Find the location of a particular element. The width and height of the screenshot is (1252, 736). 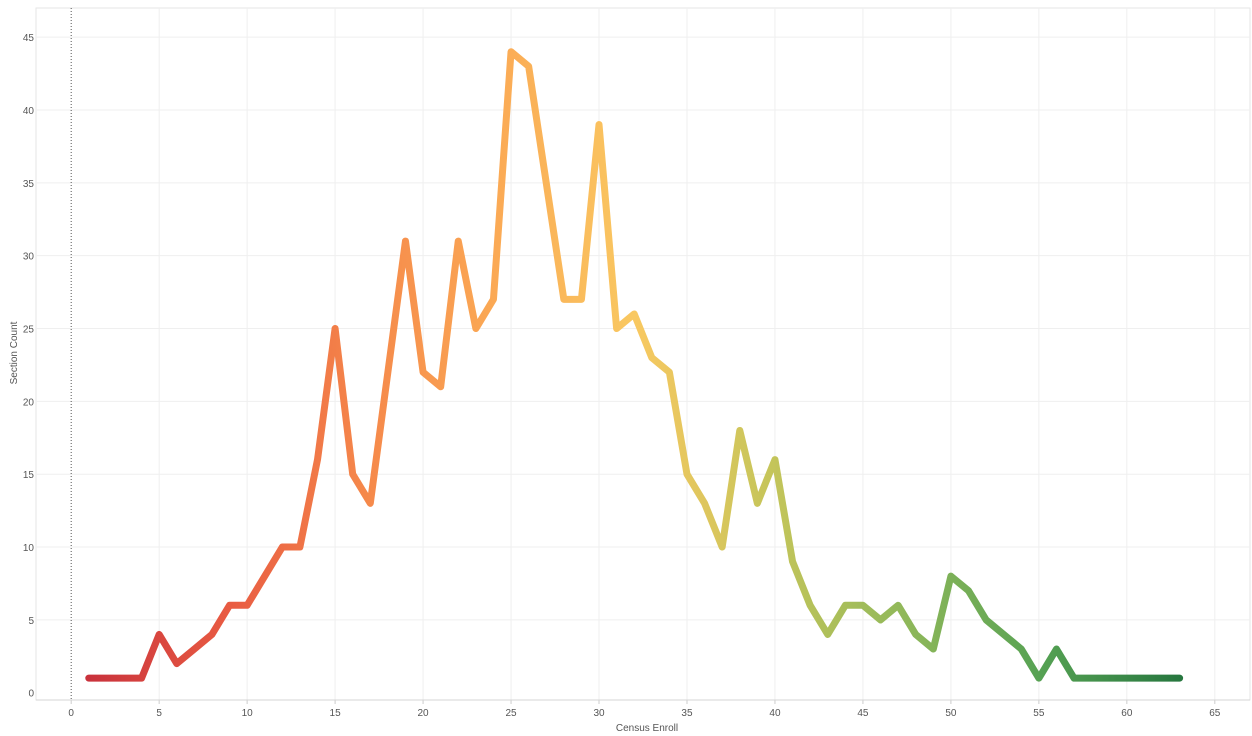

x-tick-label: 60 is located at coordinates (1127, 713).